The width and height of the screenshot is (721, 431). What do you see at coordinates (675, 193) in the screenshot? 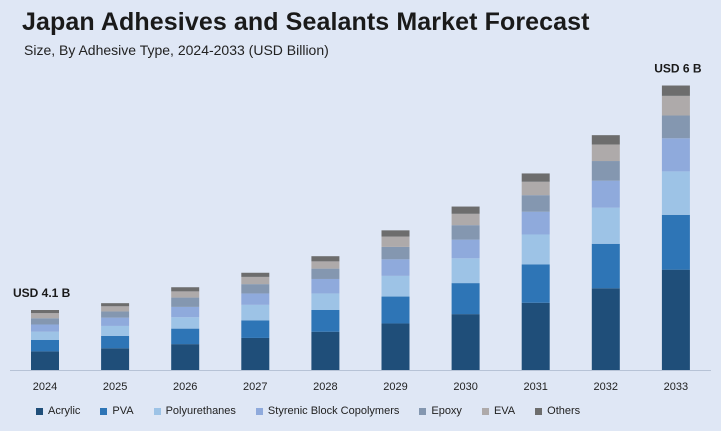
I see `bar-segment-polyurethanes-2033` at bounding box center [675, 193].